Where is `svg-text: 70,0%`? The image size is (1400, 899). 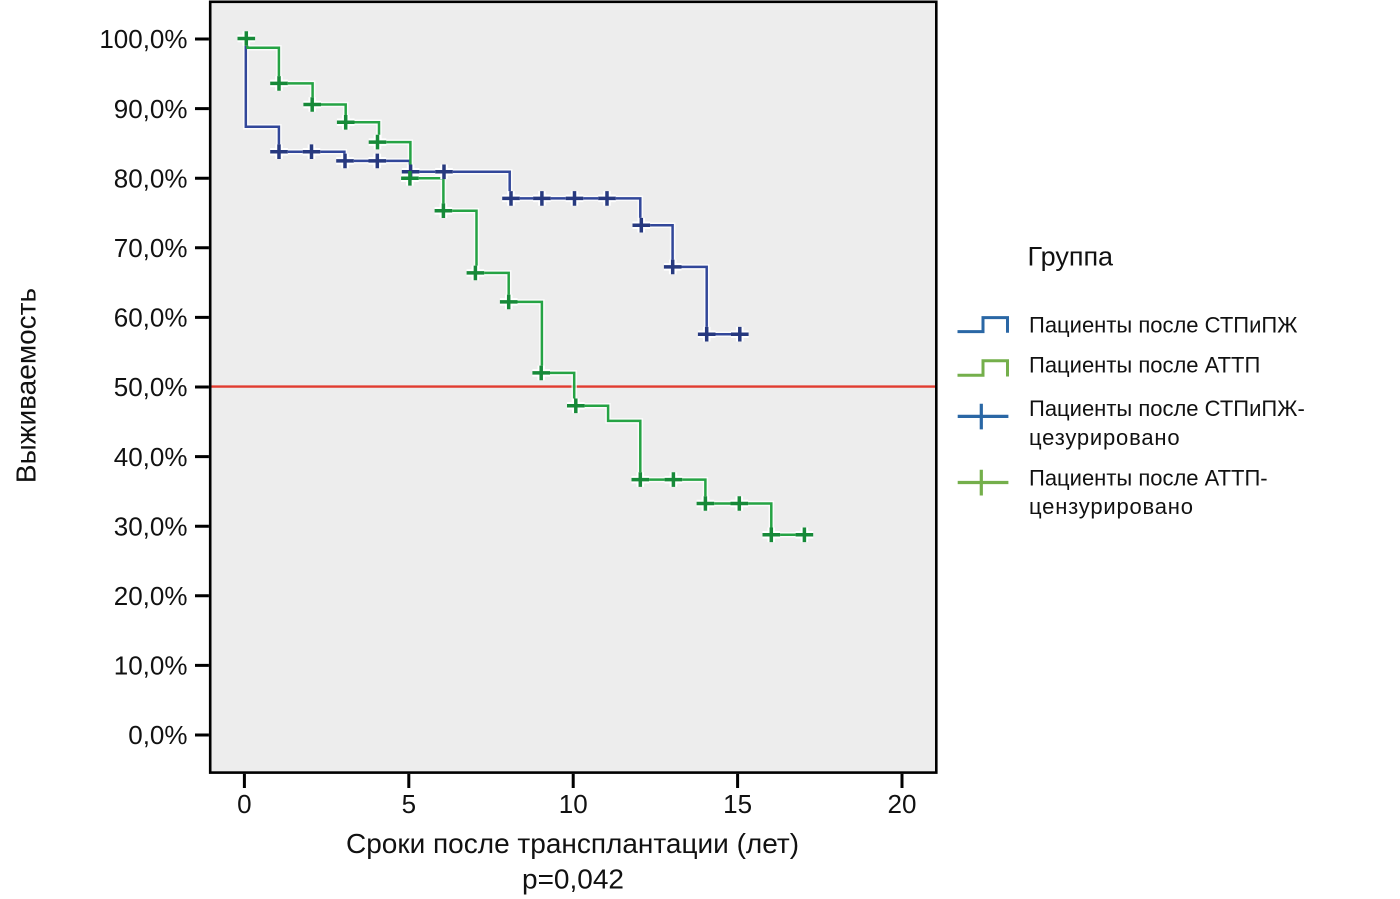 svg-text: 70,0% is located at coordinates (151, 248).